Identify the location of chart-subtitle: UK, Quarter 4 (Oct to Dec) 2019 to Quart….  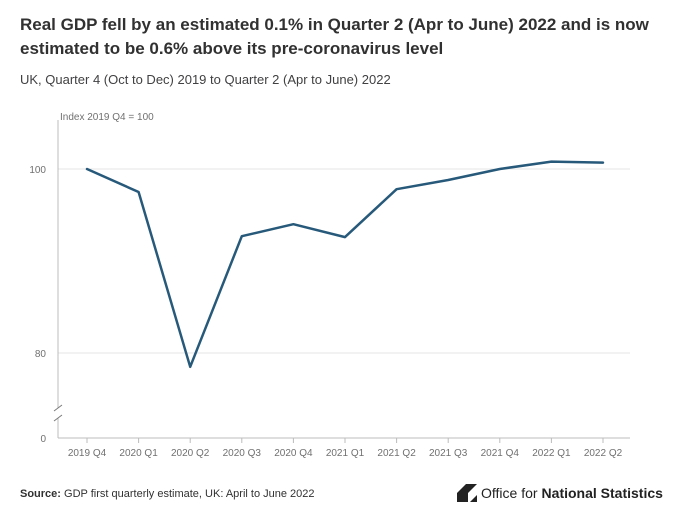
(205, 79).